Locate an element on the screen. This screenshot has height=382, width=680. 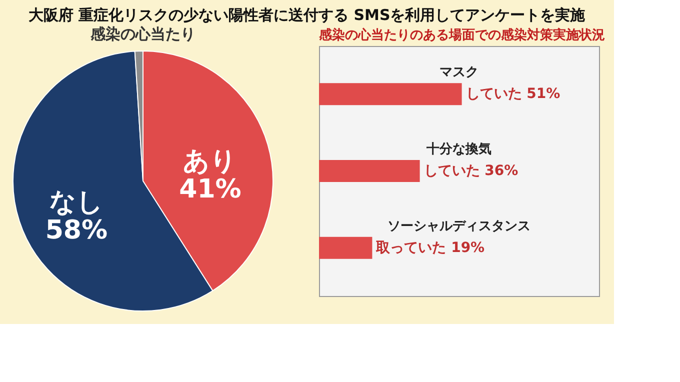
slice-label: あり is located at coordinates (210, 161).